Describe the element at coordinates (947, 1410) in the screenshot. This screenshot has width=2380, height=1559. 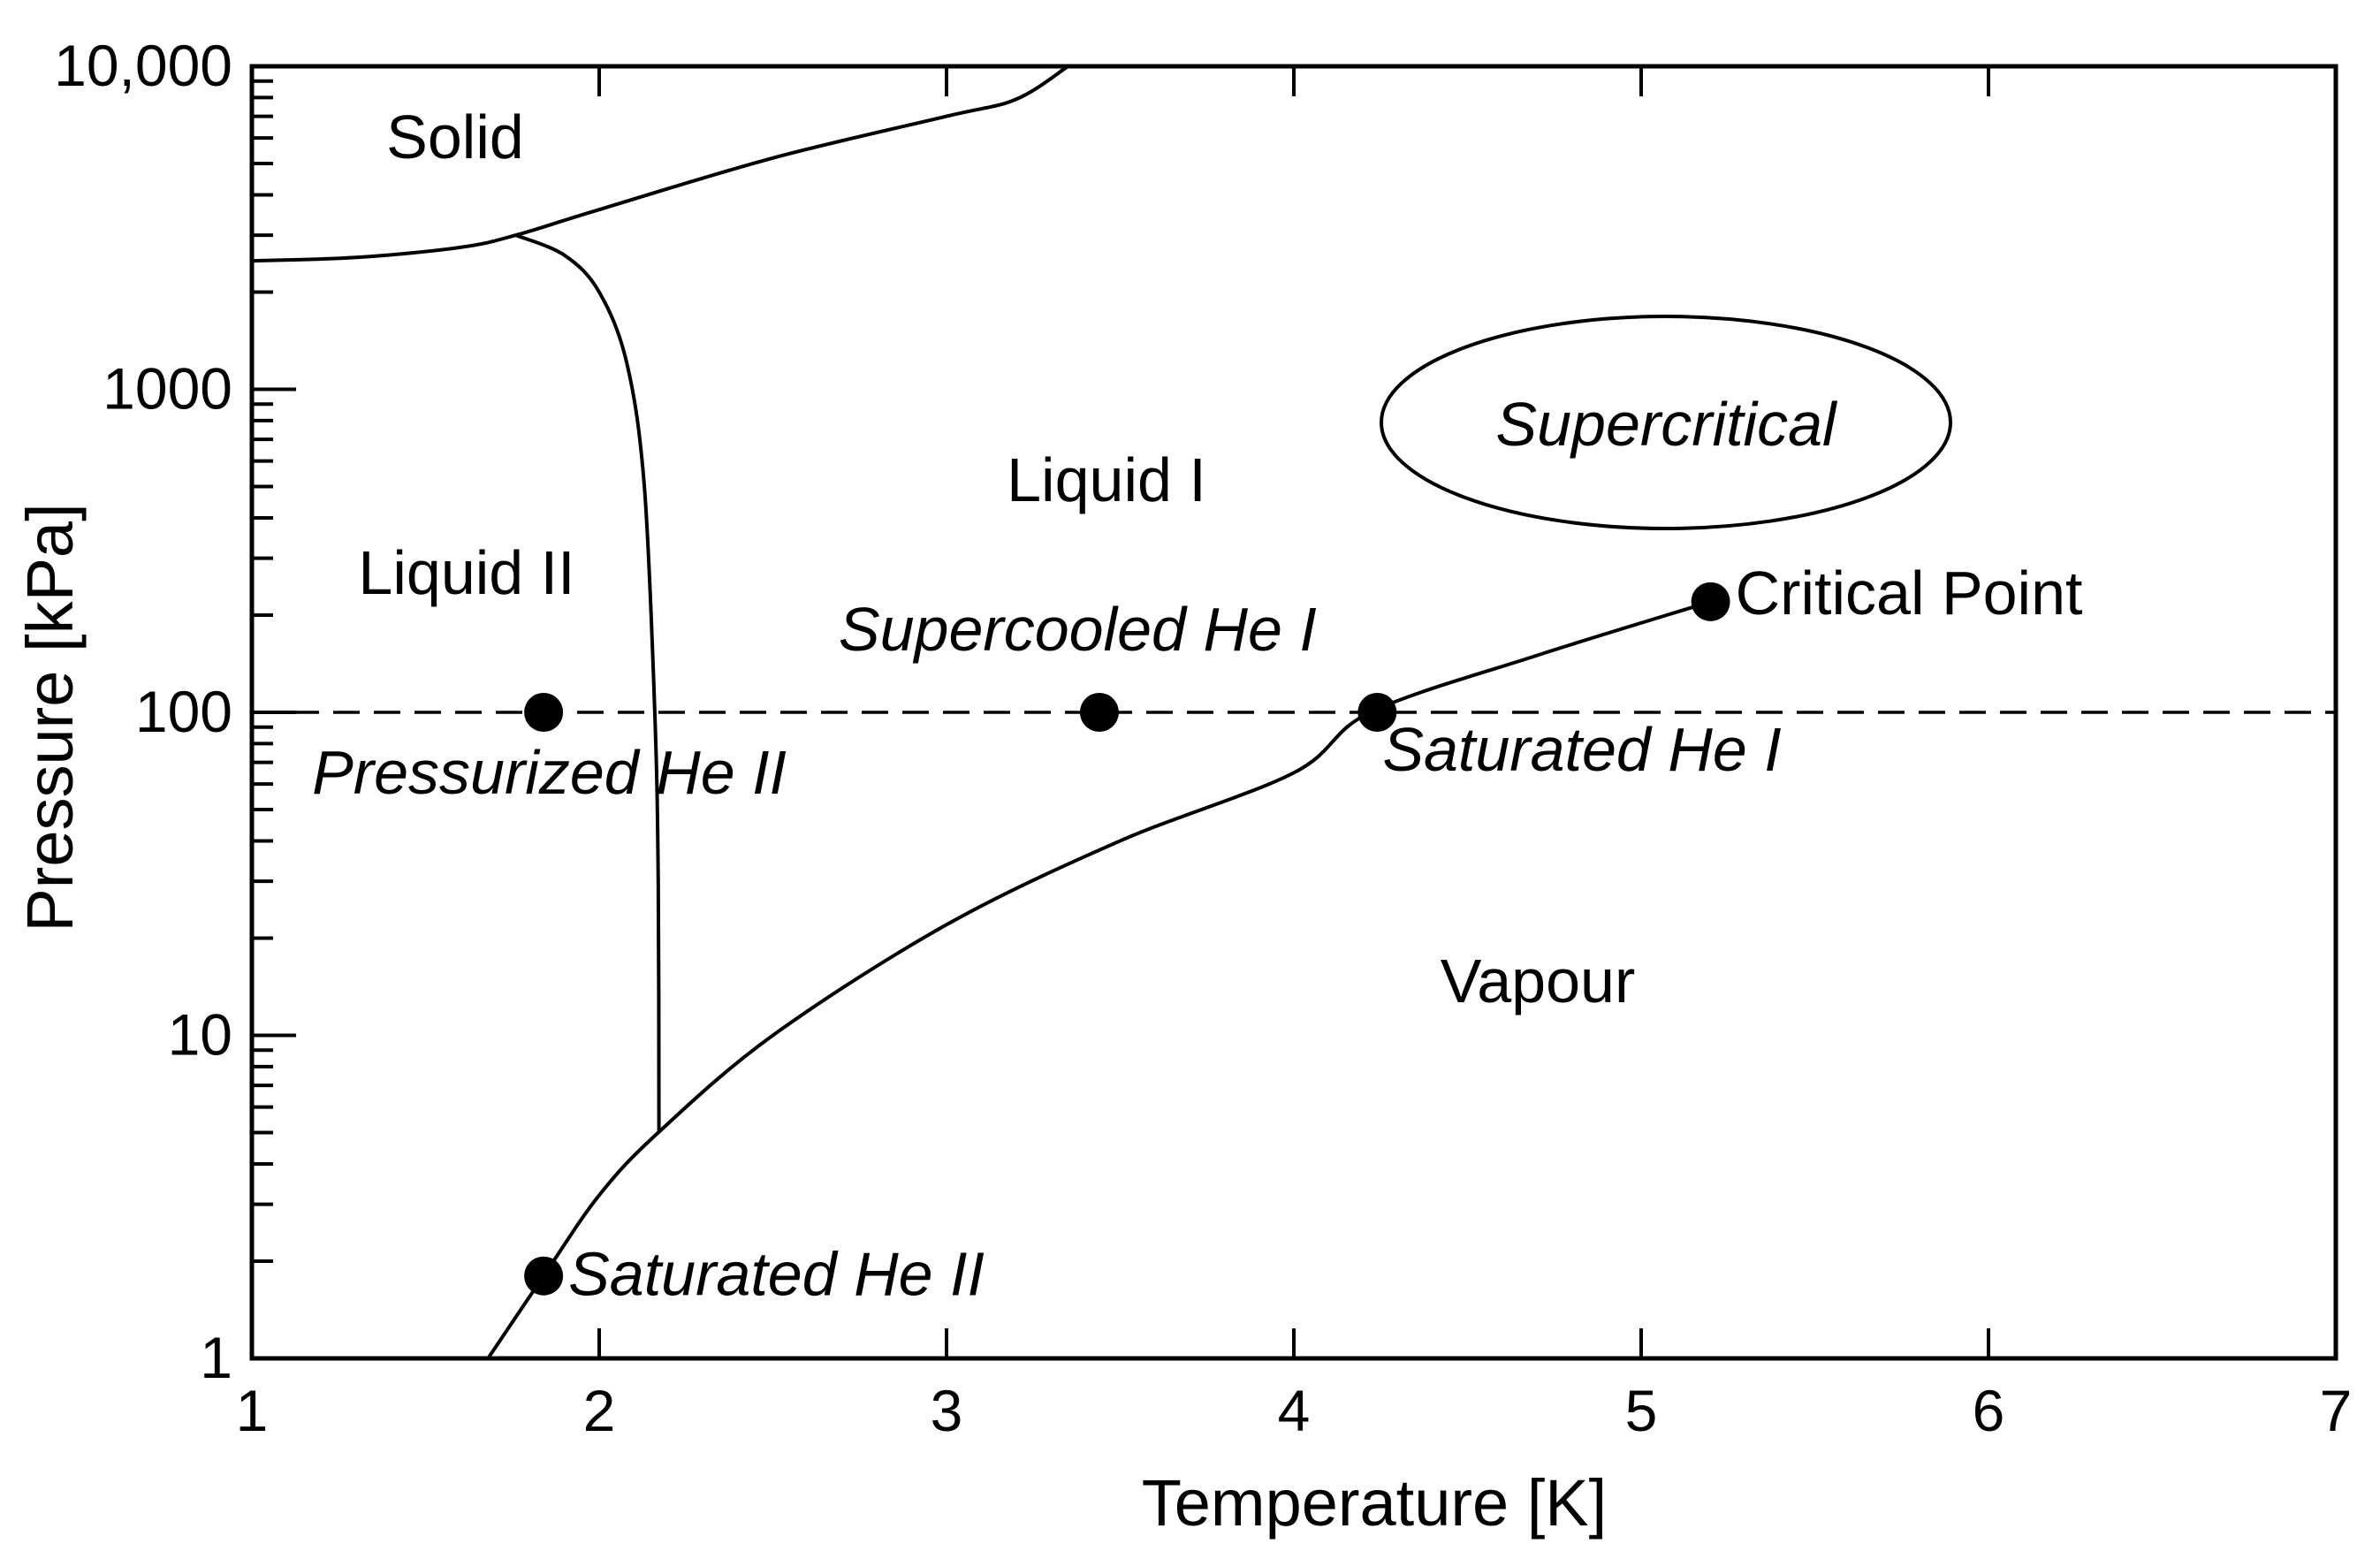
I see `x-tick-label: 3` at that location.